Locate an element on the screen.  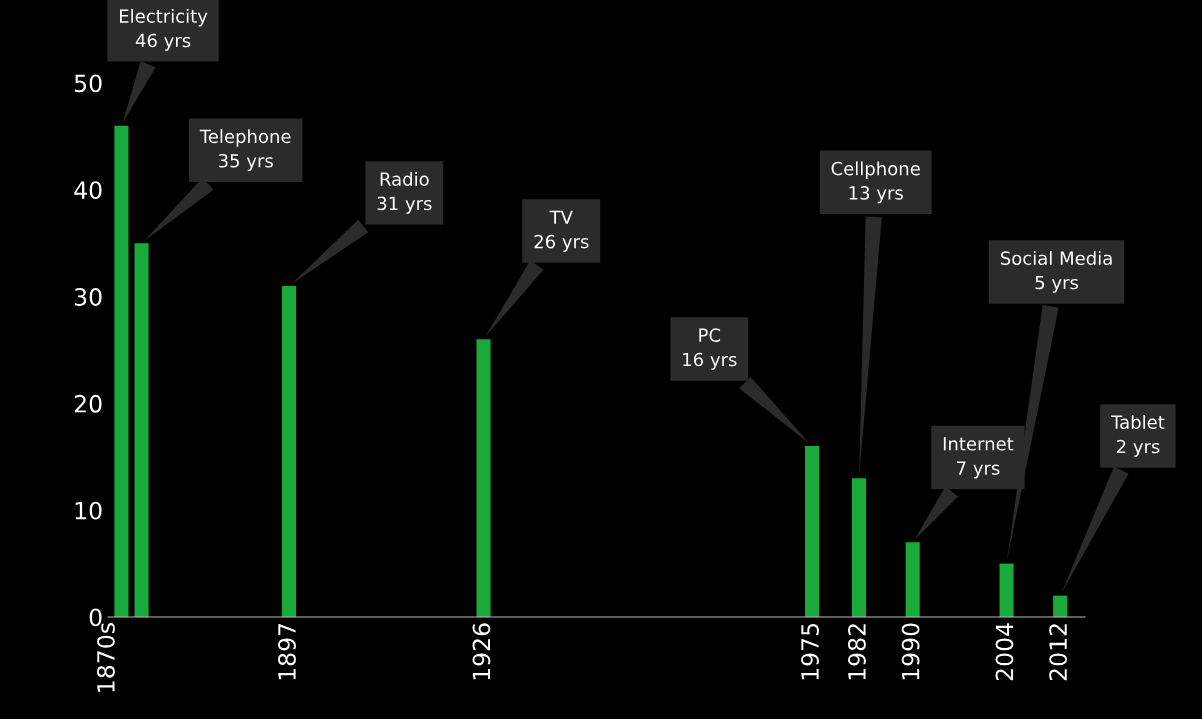
annotation: Telephone 35 yrs is located at coordinates (245, 150).